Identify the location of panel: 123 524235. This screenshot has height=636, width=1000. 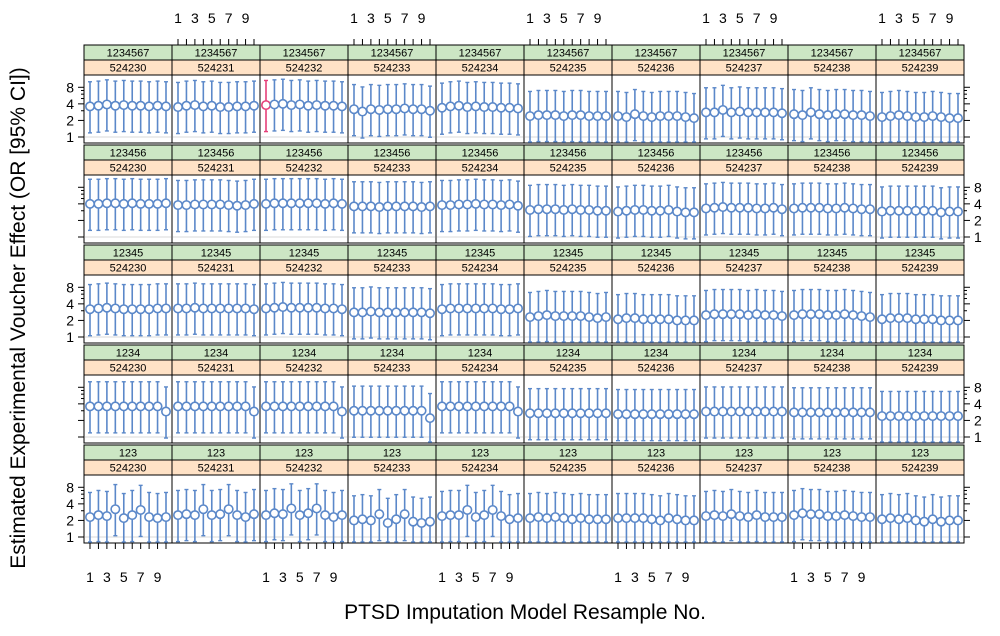
(568, 494).